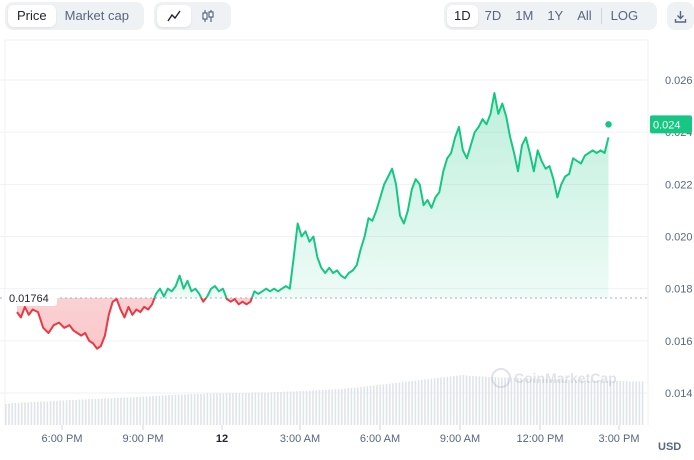 The height and width of the screenshot is (460, 694). What do you see at coordinates (174, 16) in the screenshot?
I see `line-chart-button` at bounding box center [174, 16].